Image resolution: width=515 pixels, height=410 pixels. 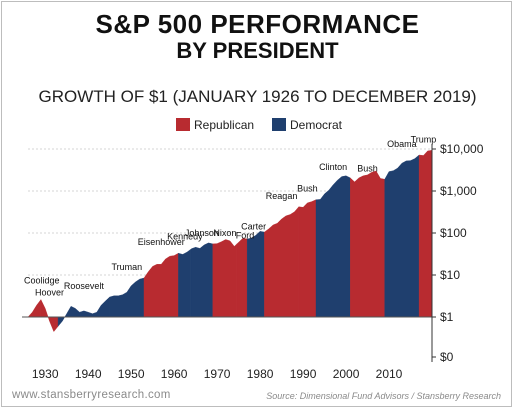 What do you see at coordinates (127, 297) in the screenshot?
I see `area-segment-truman-1945` at bounding box center [127, 297].